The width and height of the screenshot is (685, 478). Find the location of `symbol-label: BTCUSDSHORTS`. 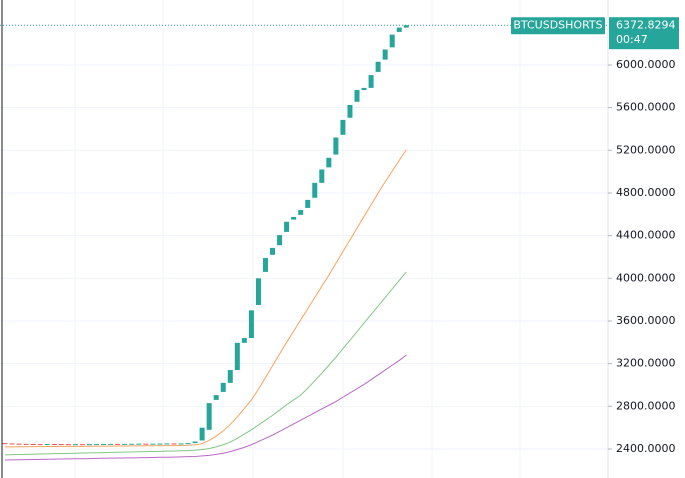

symbol-label: BTCUSDSHORTS is located at coordinates (557, 25).